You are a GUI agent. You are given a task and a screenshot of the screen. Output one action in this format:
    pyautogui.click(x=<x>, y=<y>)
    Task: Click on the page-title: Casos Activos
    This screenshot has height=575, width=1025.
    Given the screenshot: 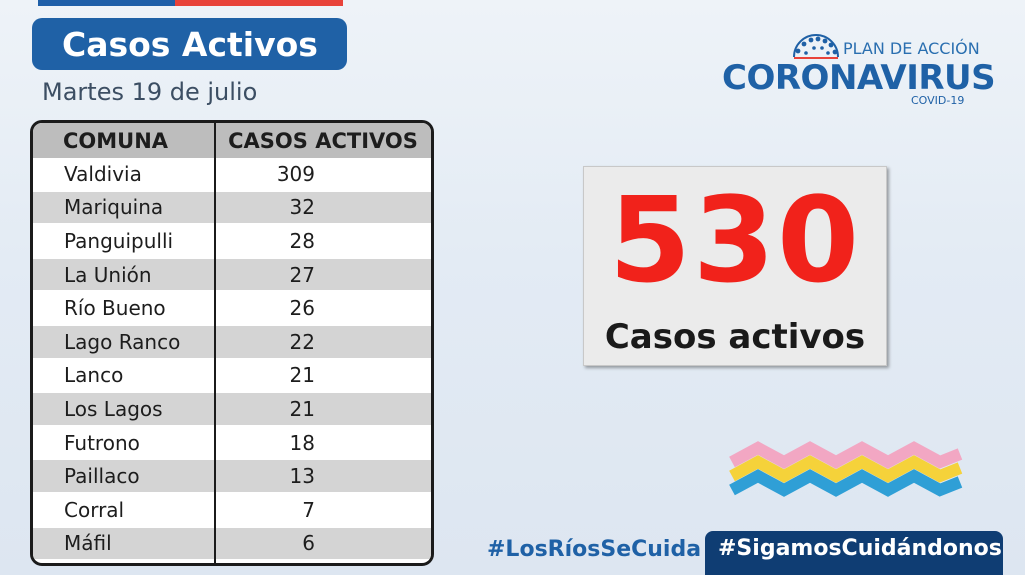 What is the action you would take?
    pyautogui.click(x=190, y=44)
    